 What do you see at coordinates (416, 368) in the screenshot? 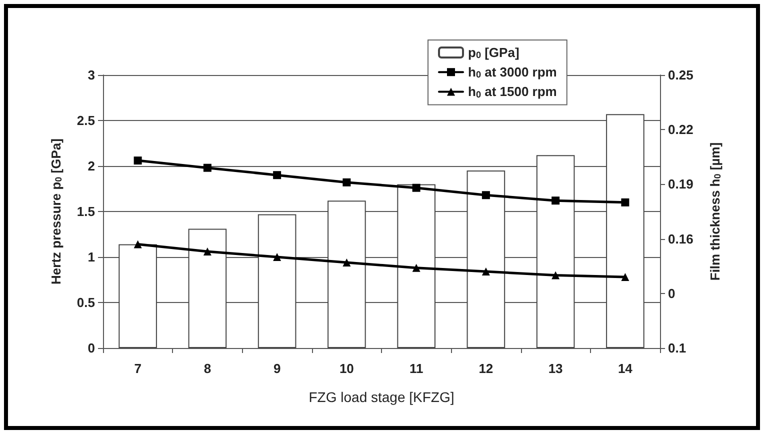
I see `x-tick-label: 11` at bounding box center [416, 368].